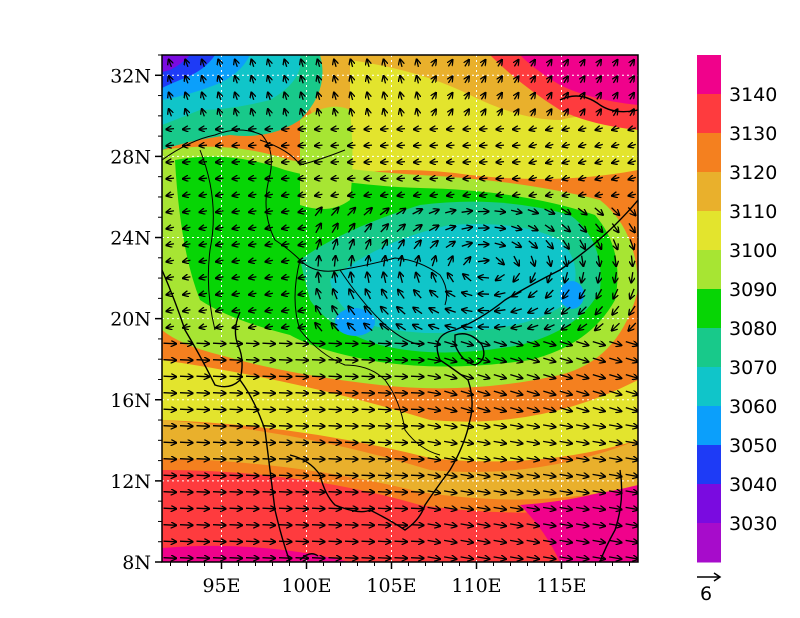 The width and height of the screenshot is (800, 618). What do you see at coordinates (130, 320) in the screenshot?
I see `lat-tick-label: 20N` at bounding box center [130, 320].